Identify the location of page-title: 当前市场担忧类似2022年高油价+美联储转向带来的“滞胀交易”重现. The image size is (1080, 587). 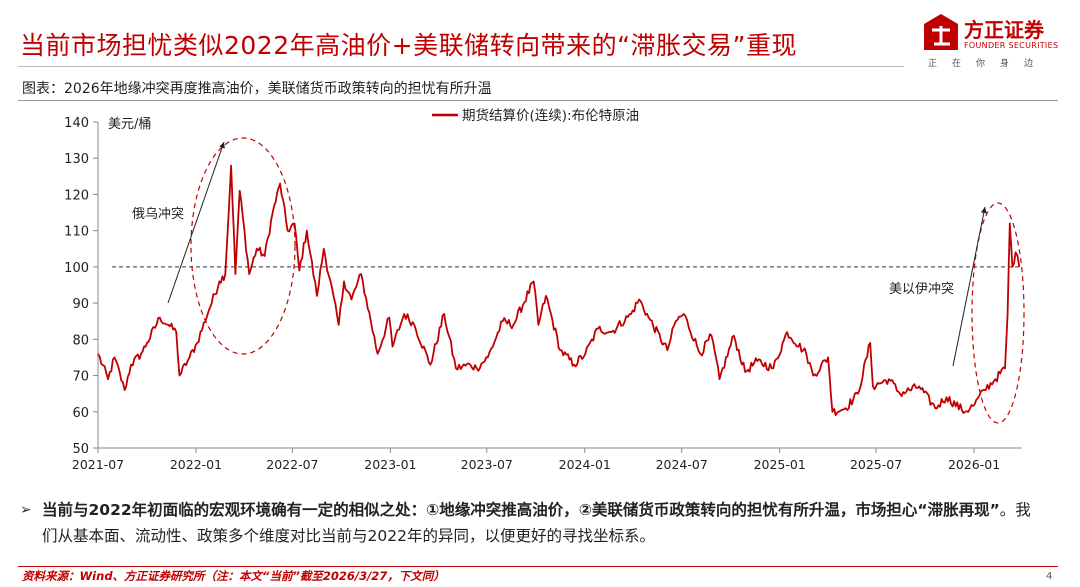
(408, 45).